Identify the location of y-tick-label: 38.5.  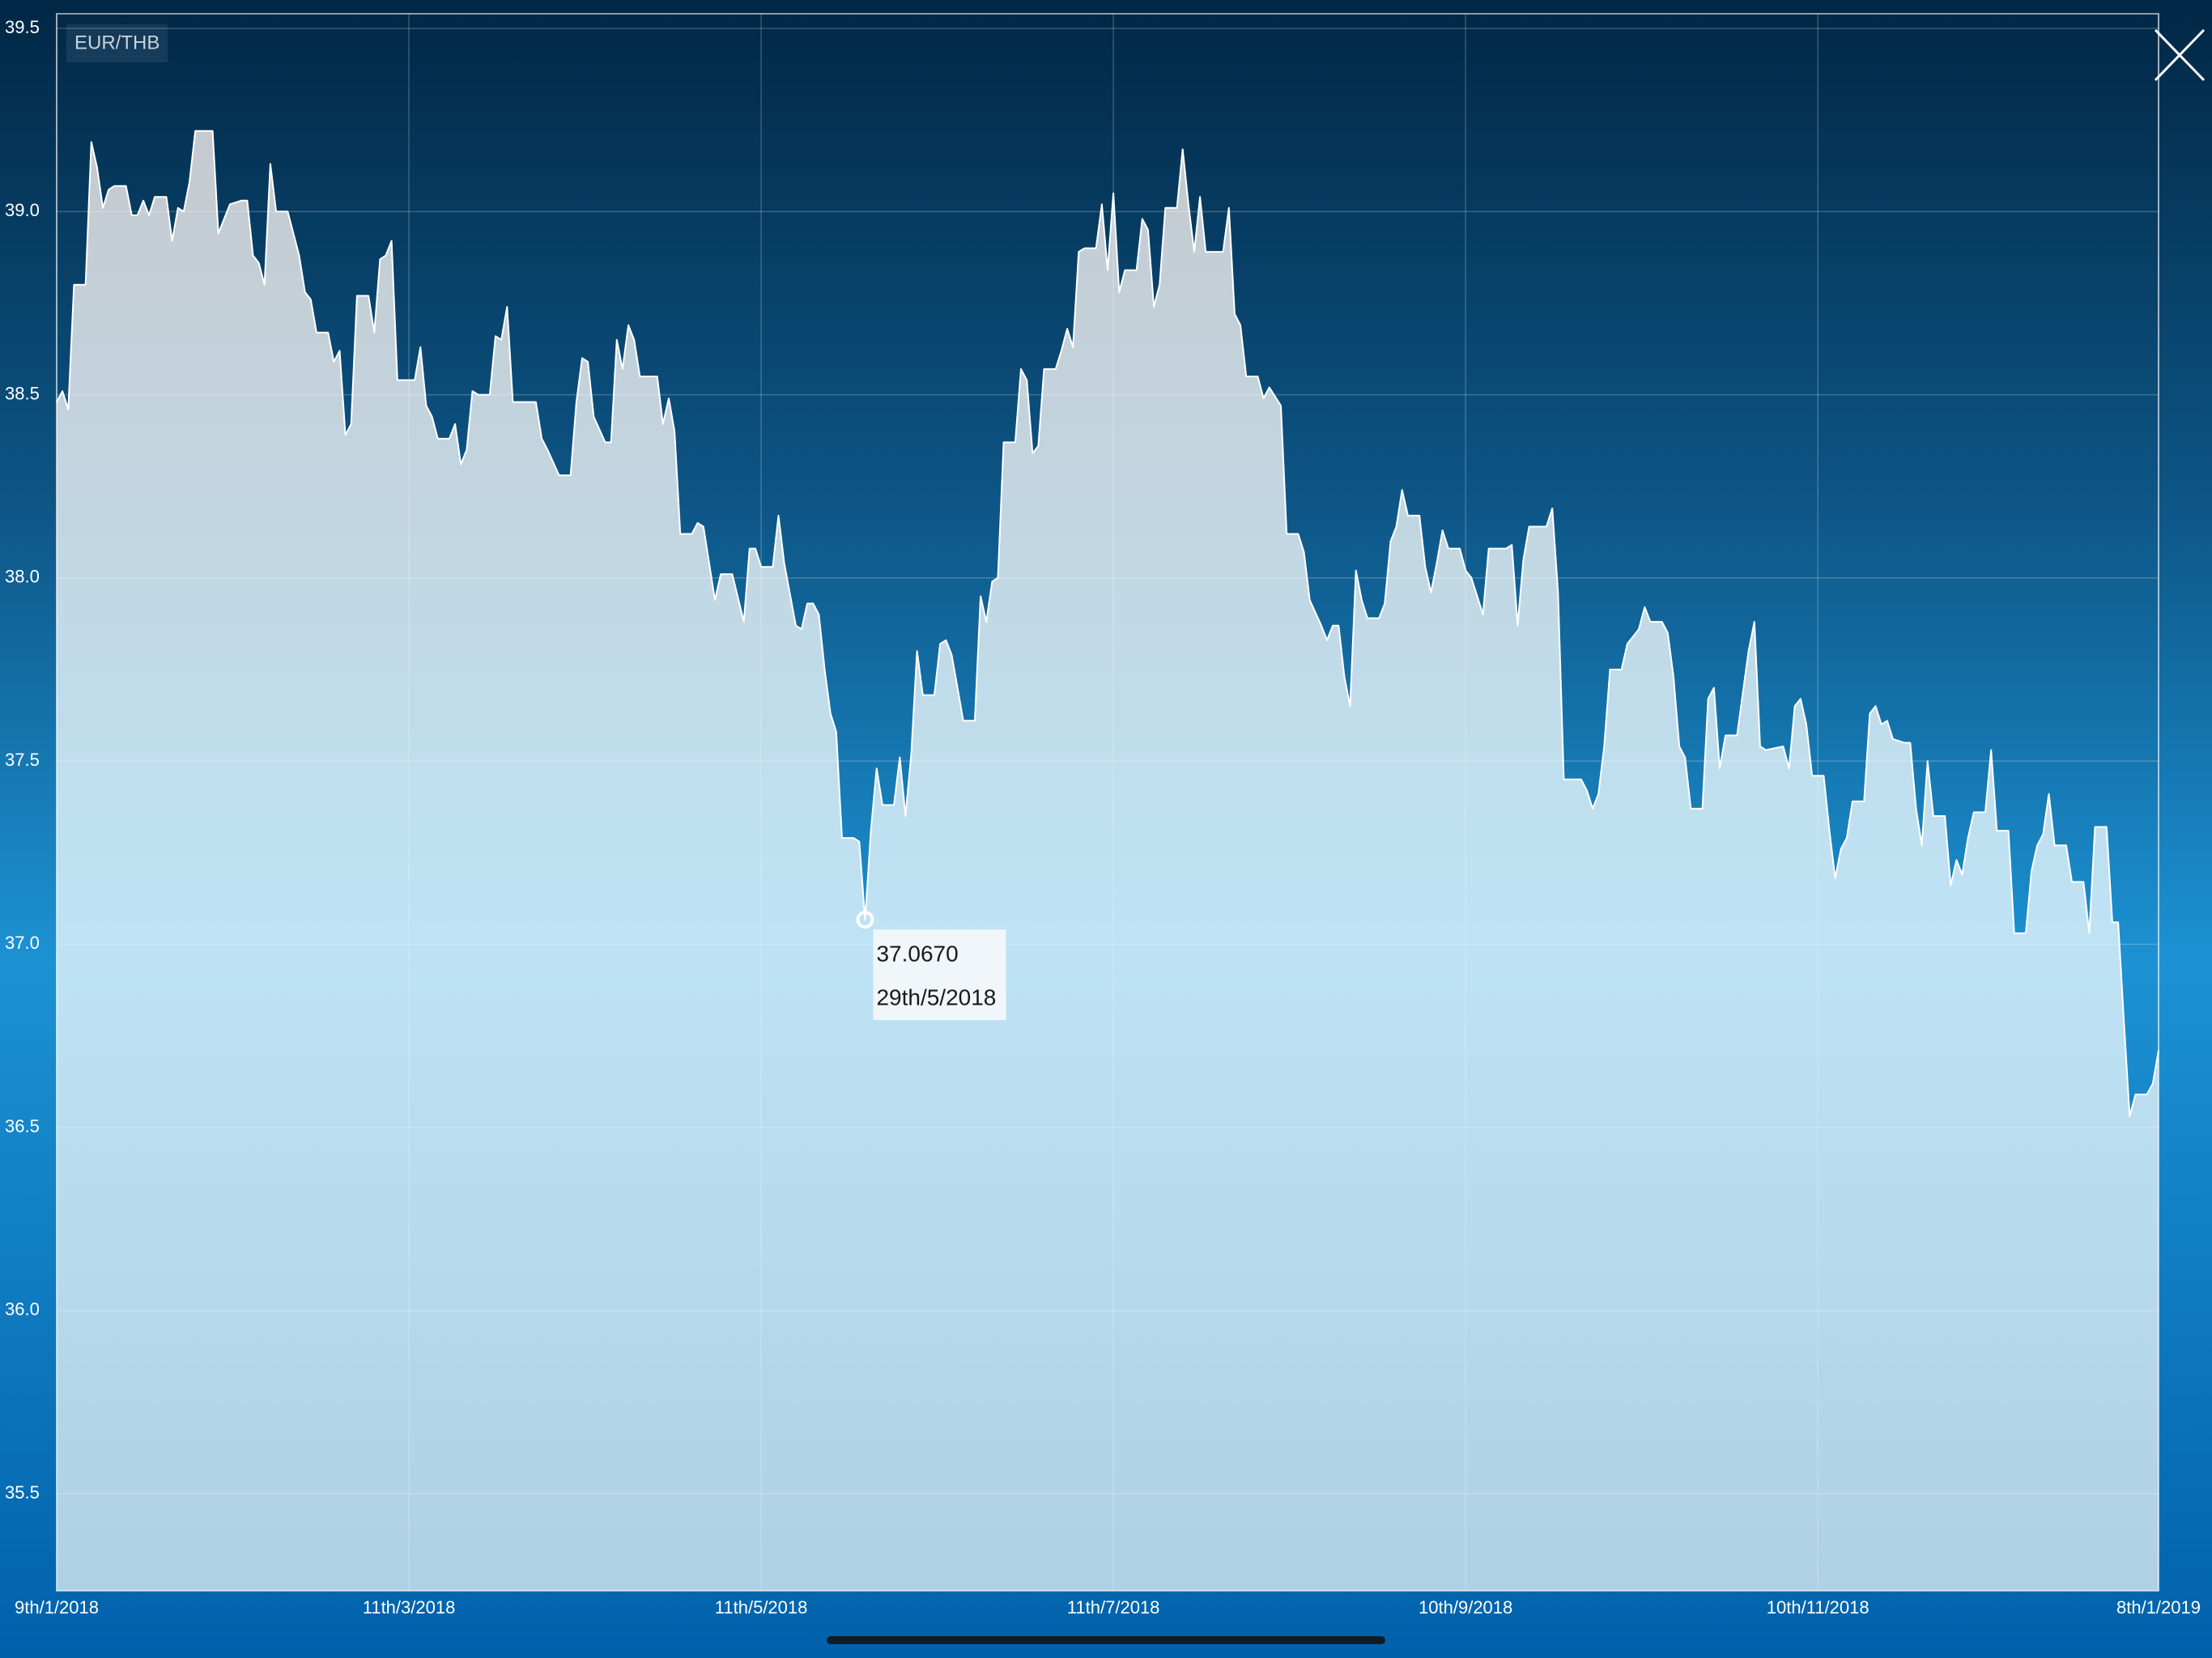
(22, 393).